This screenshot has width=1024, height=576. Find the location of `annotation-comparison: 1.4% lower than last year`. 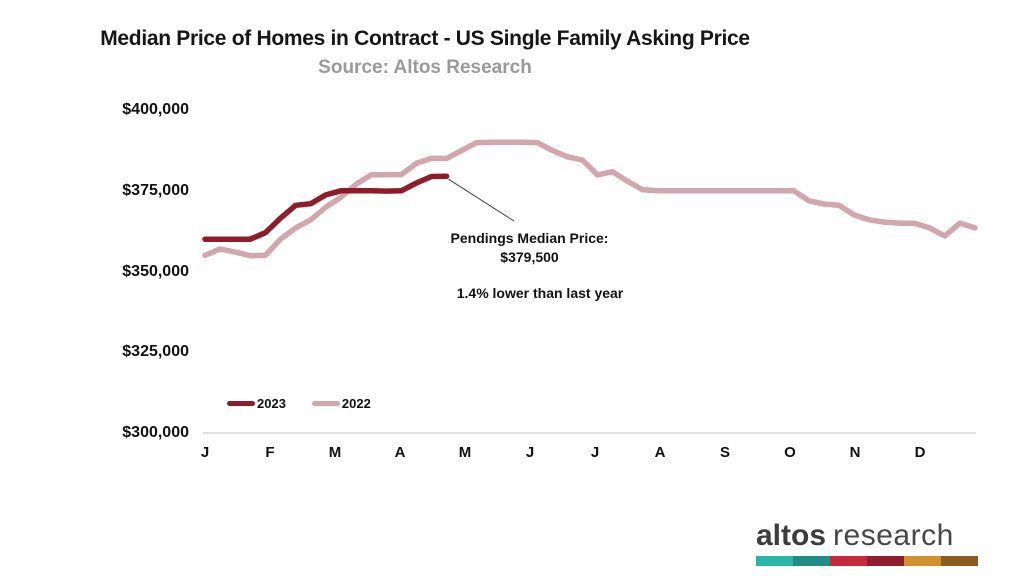

annotation-comparison: 1.4% lower than last year is located at coordinates (540, 293).